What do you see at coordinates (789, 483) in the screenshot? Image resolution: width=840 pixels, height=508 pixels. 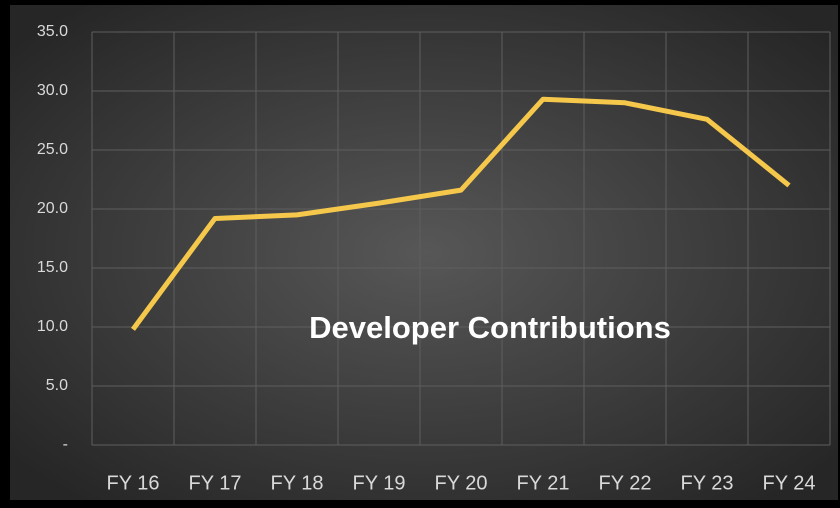 I see `x-tick-label: FY 24` at bounding box center [789, 483].